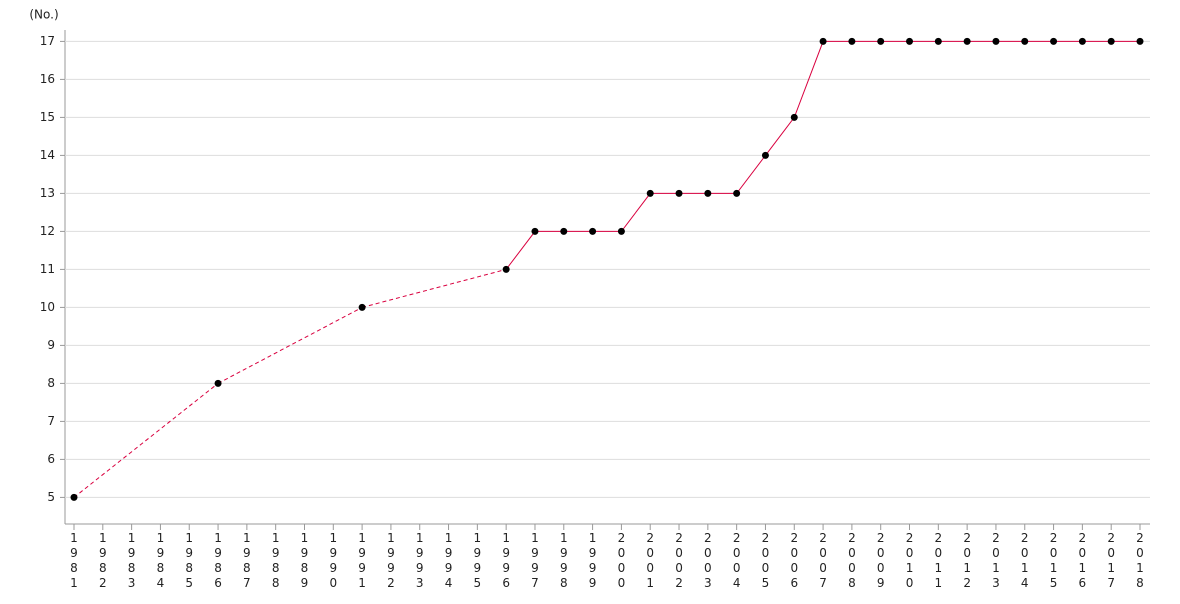  I want to click on y-tick-label: 17, so click(47, 41).